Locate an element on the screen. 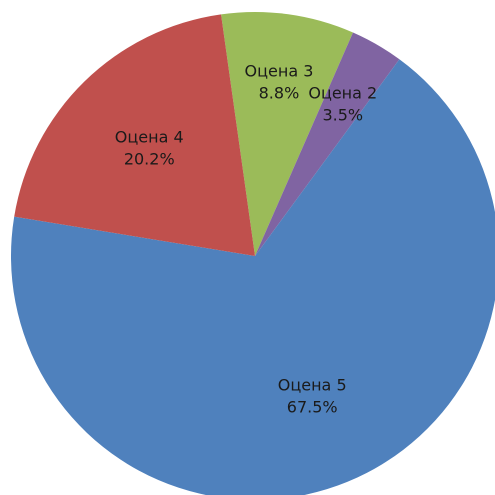 The image size is (495, 495). slice-value-label: 8.8% is located at coordinates (279, 92).